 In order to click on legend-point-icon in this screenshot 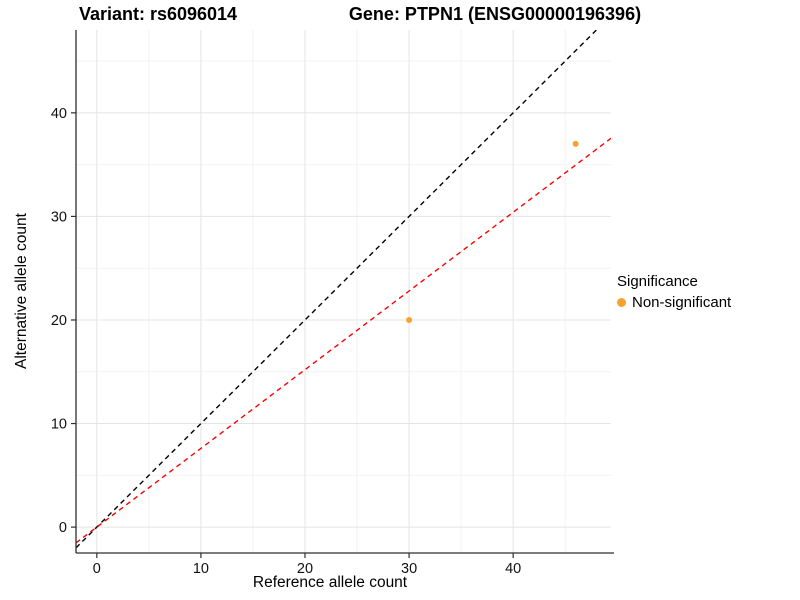, I will do `click(621, 302)`.